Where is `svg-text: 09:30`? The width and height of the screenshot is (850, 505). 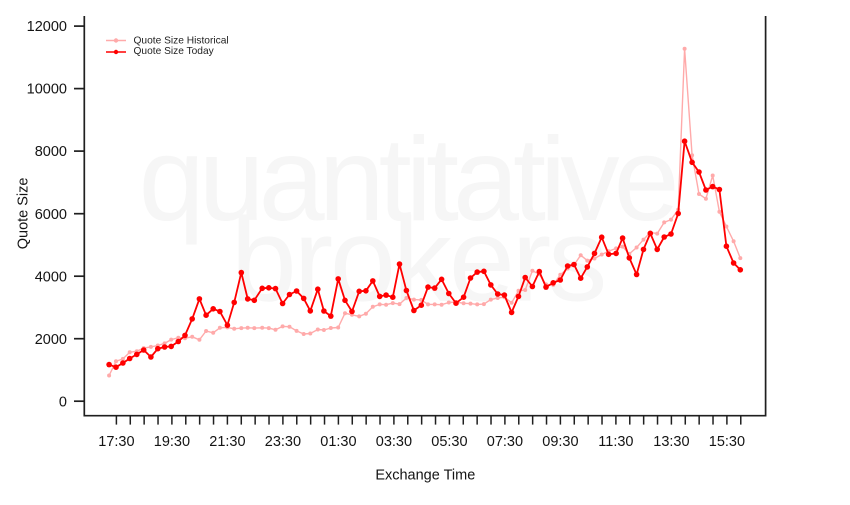 svg-text: 09:30 is located at coordinates (560, 442).